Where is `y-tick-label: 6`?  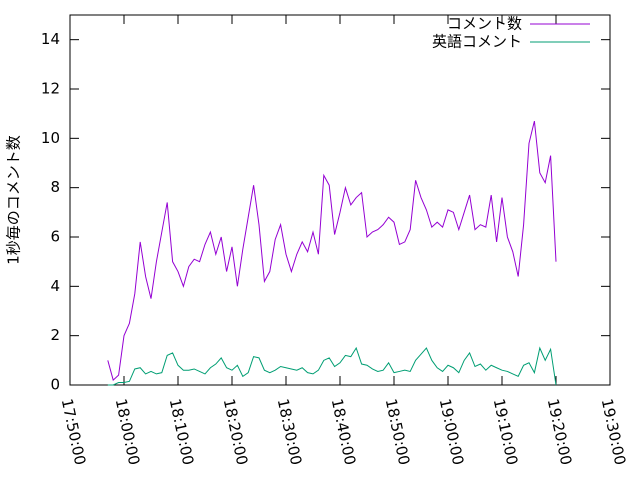 y-tick-label: 6 is located at coordinates (55, 237).